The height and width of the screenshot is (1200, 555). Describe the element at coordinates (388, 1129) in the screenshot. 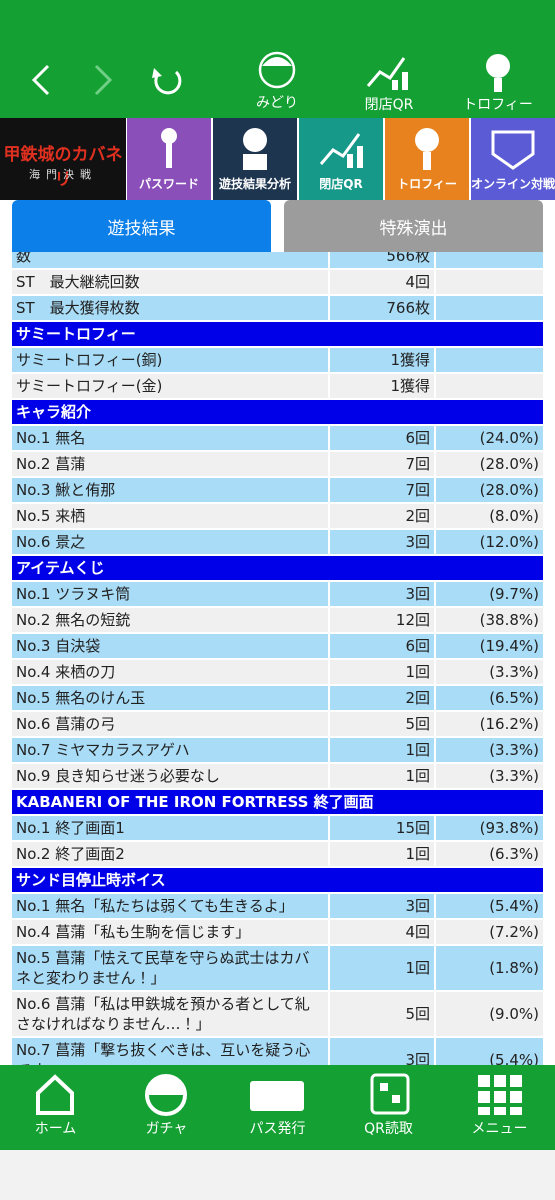

I see `footer-label: QR読取` at that location.